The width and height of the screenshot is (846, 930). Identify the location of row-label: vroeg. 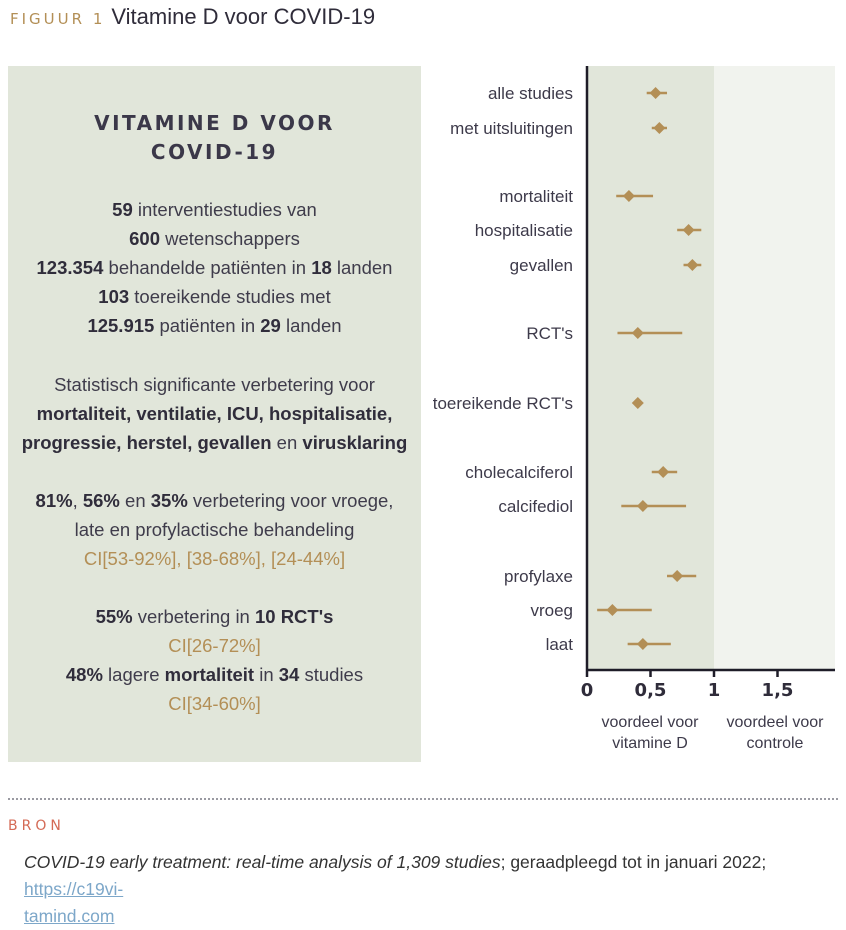
(551, 610).